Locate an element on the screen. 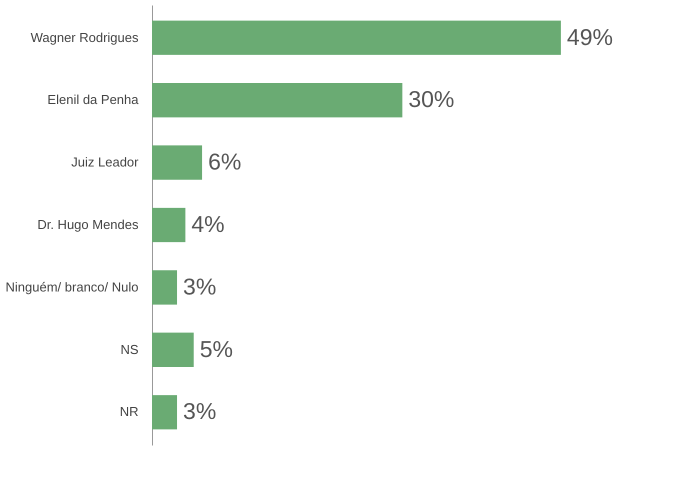 The image size is (700, 480). y-tick-label: NR is located at coordinates (129, 412).